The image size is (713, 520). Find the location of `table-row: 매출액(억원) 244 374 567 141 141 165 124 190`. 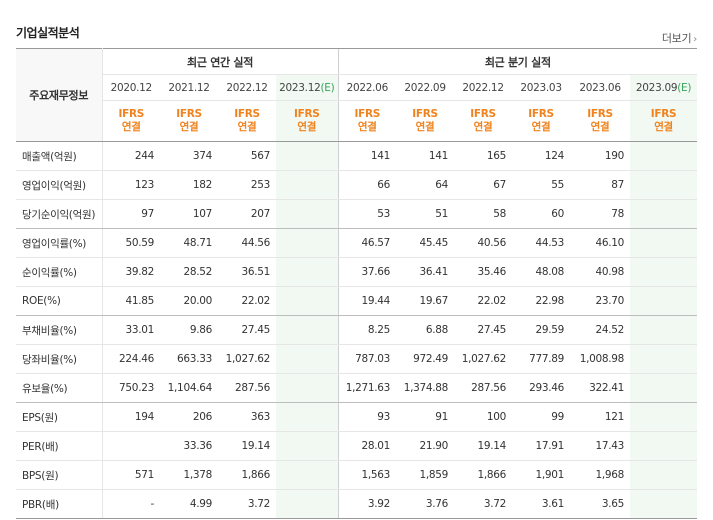

table-row: 매출액(억원) 244 374 567 141 141 165 124 190 is located at coordinates (357, 156).